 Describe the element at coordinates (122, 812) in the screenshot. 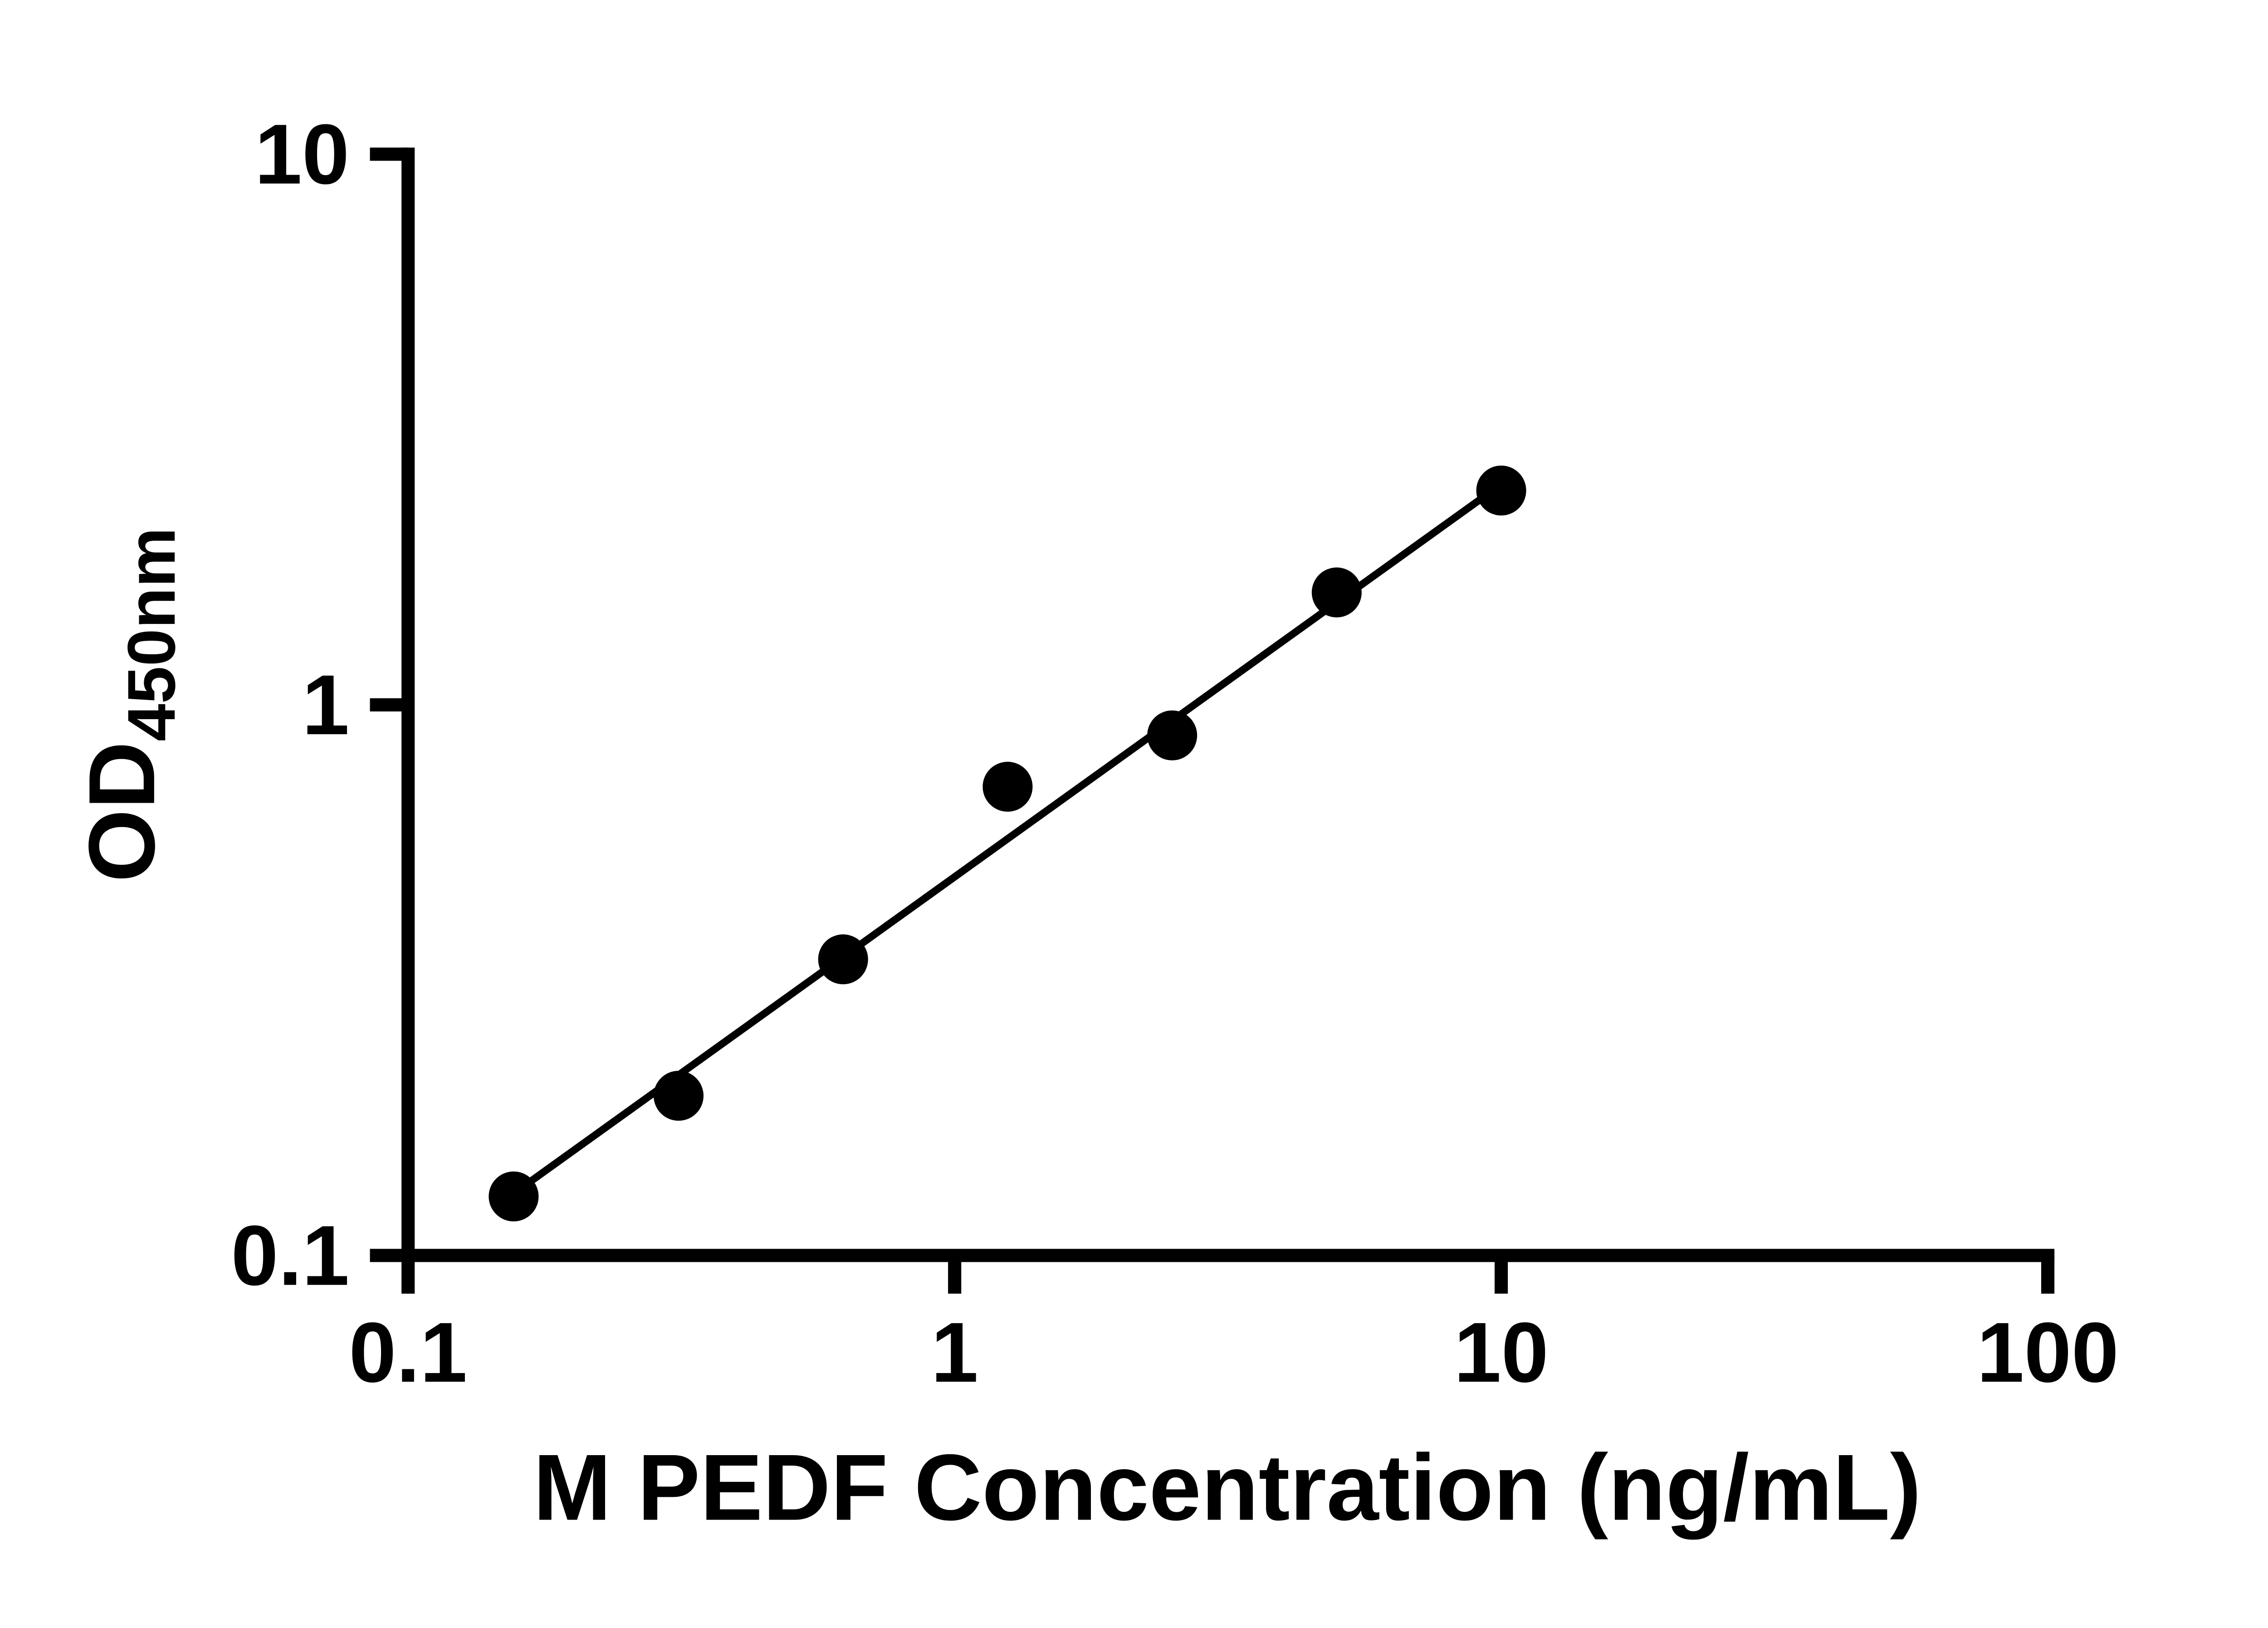

I see `y-axis-title-main: OD` at that location.